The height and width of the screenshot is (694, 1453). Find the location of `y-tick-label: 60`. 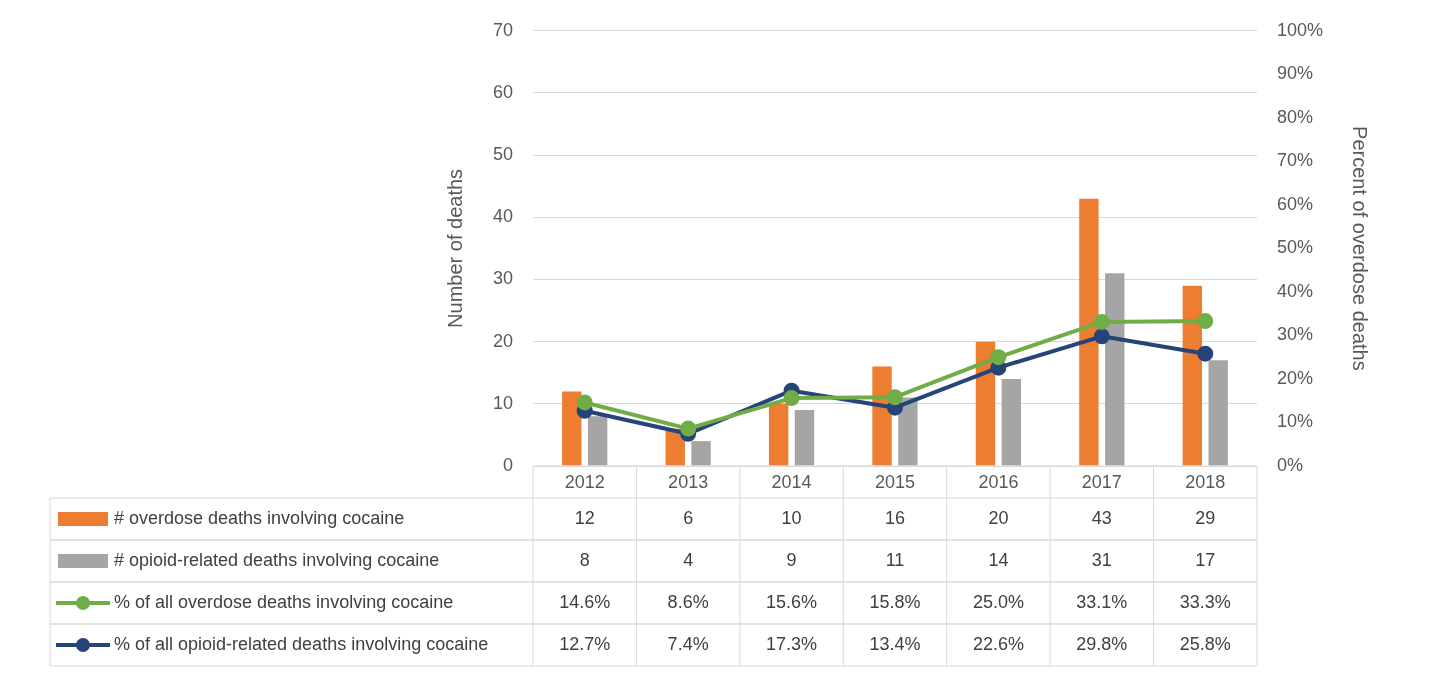

y-tick-label: 60 is located at coordinates (502, 91).